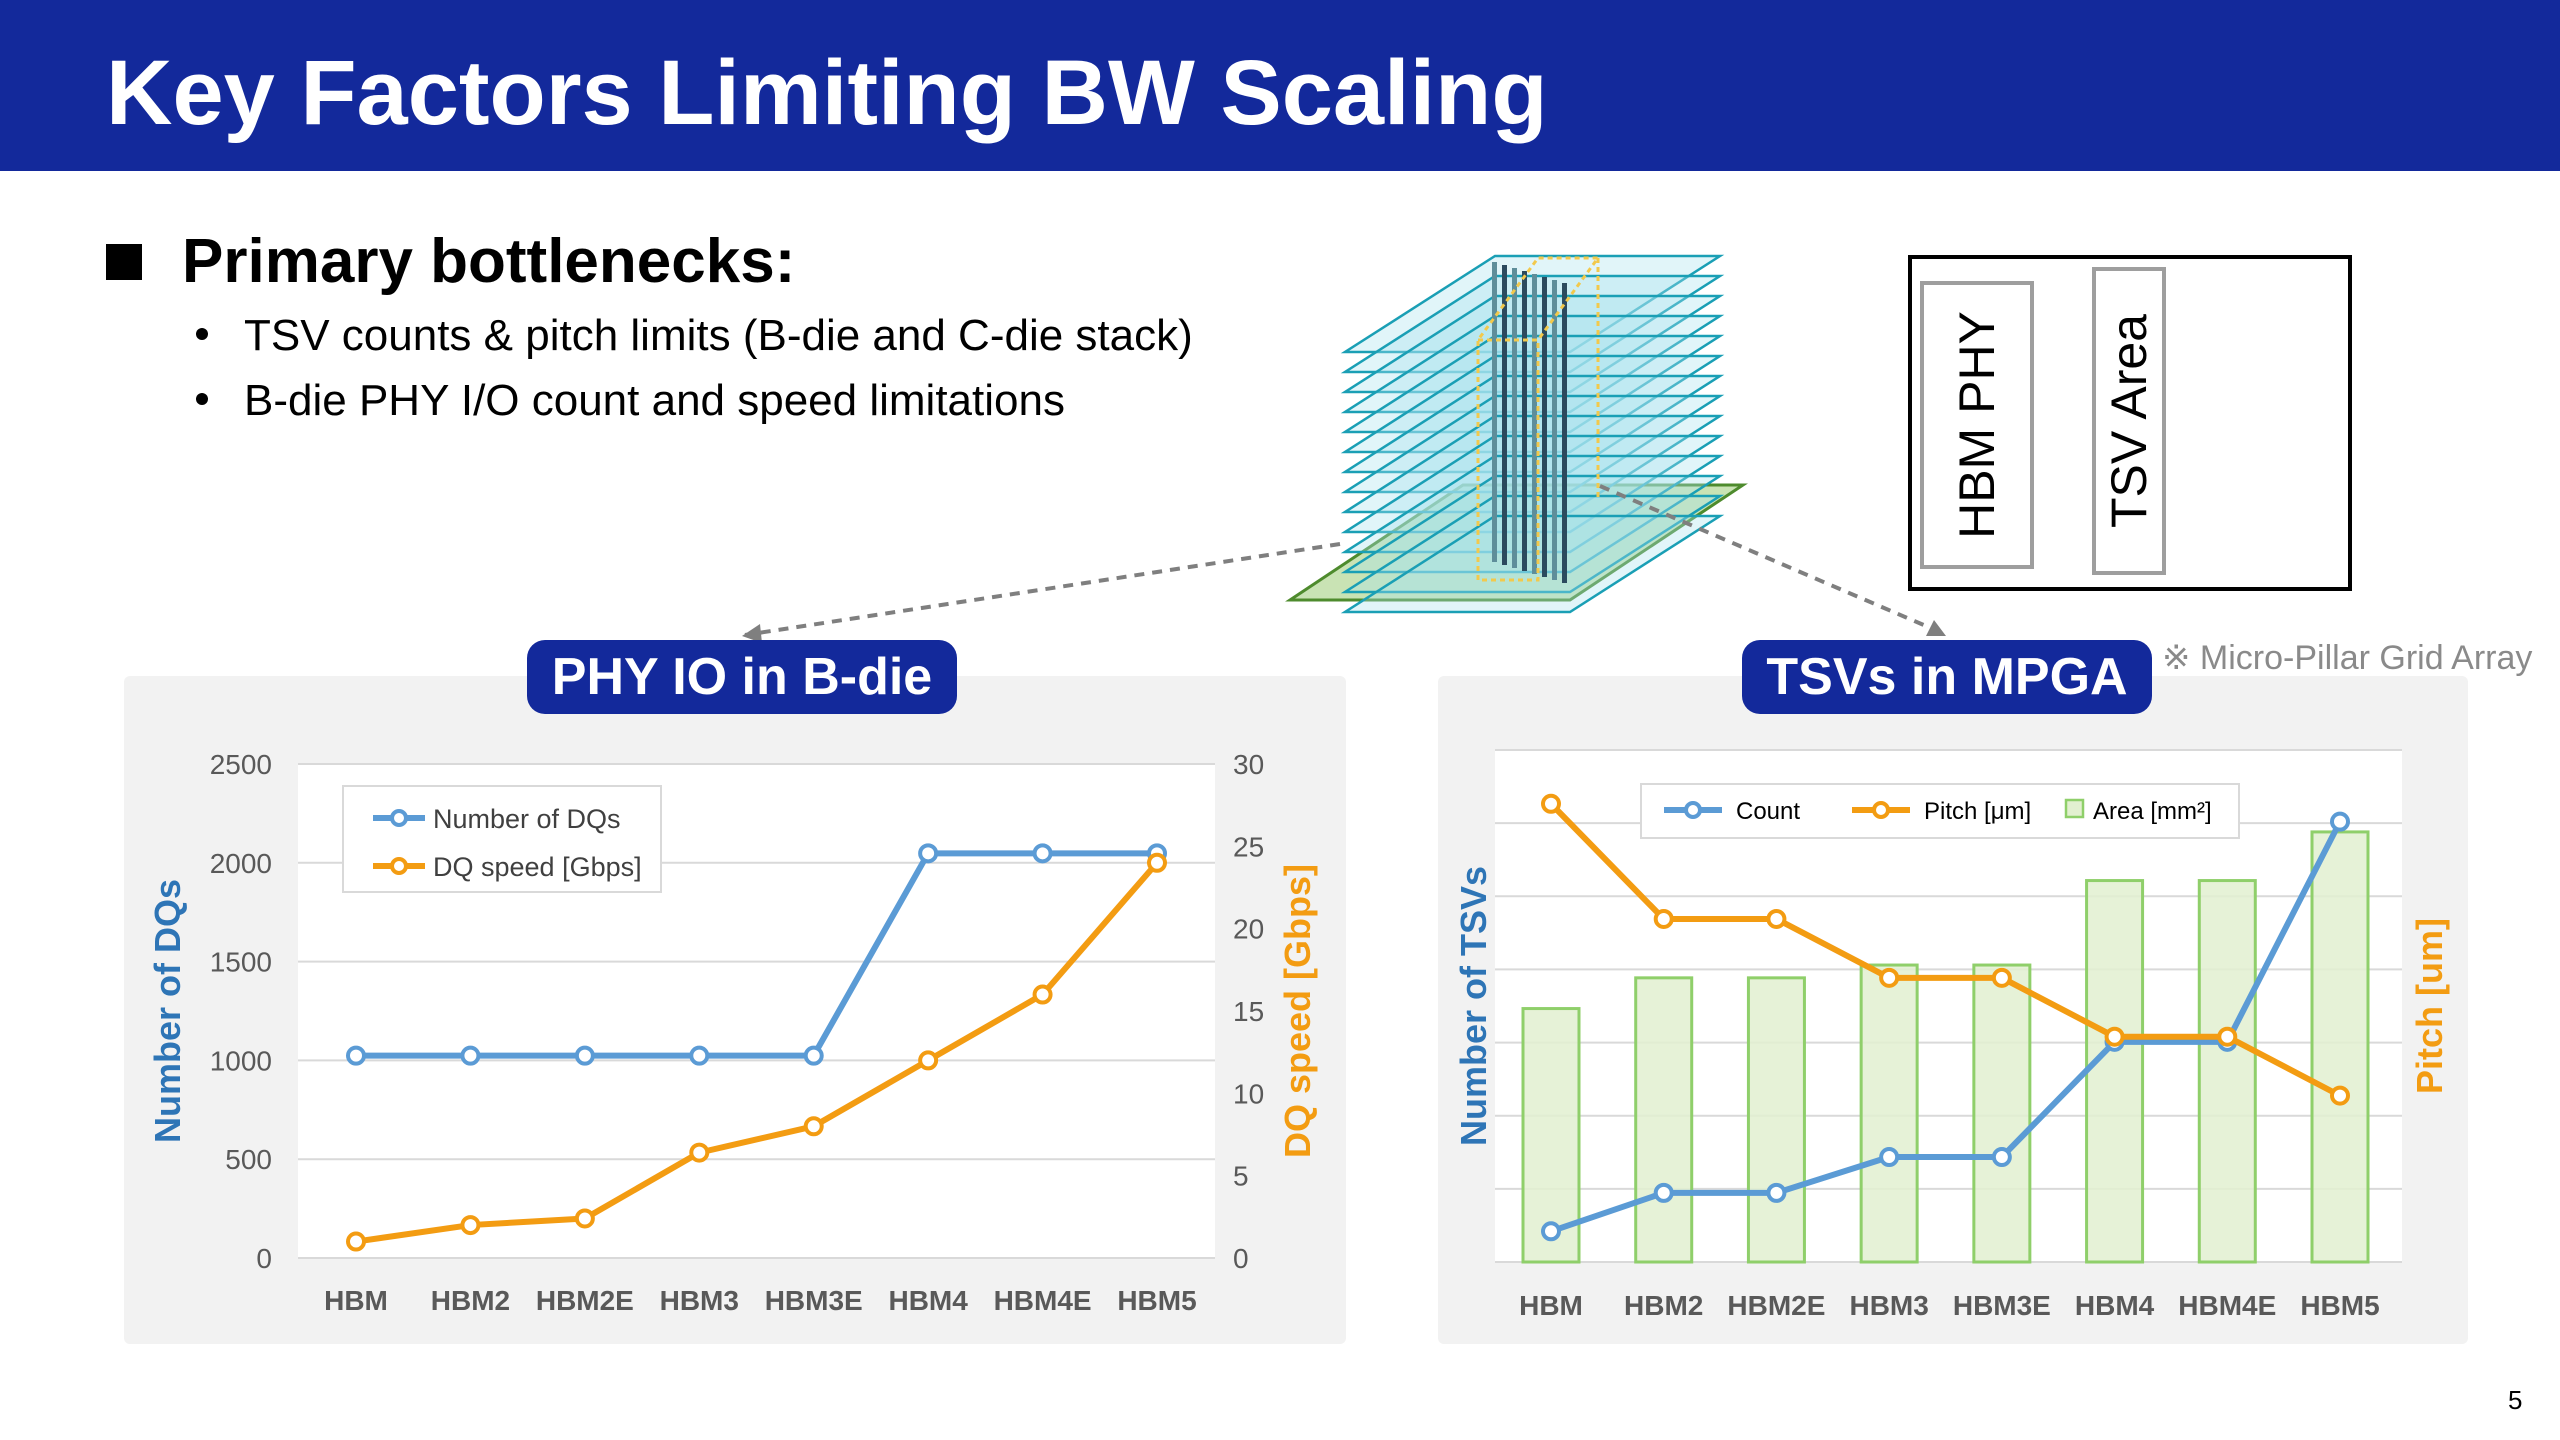  I want to click on tsv-area-block: TSV Area, so click(2129, 421).